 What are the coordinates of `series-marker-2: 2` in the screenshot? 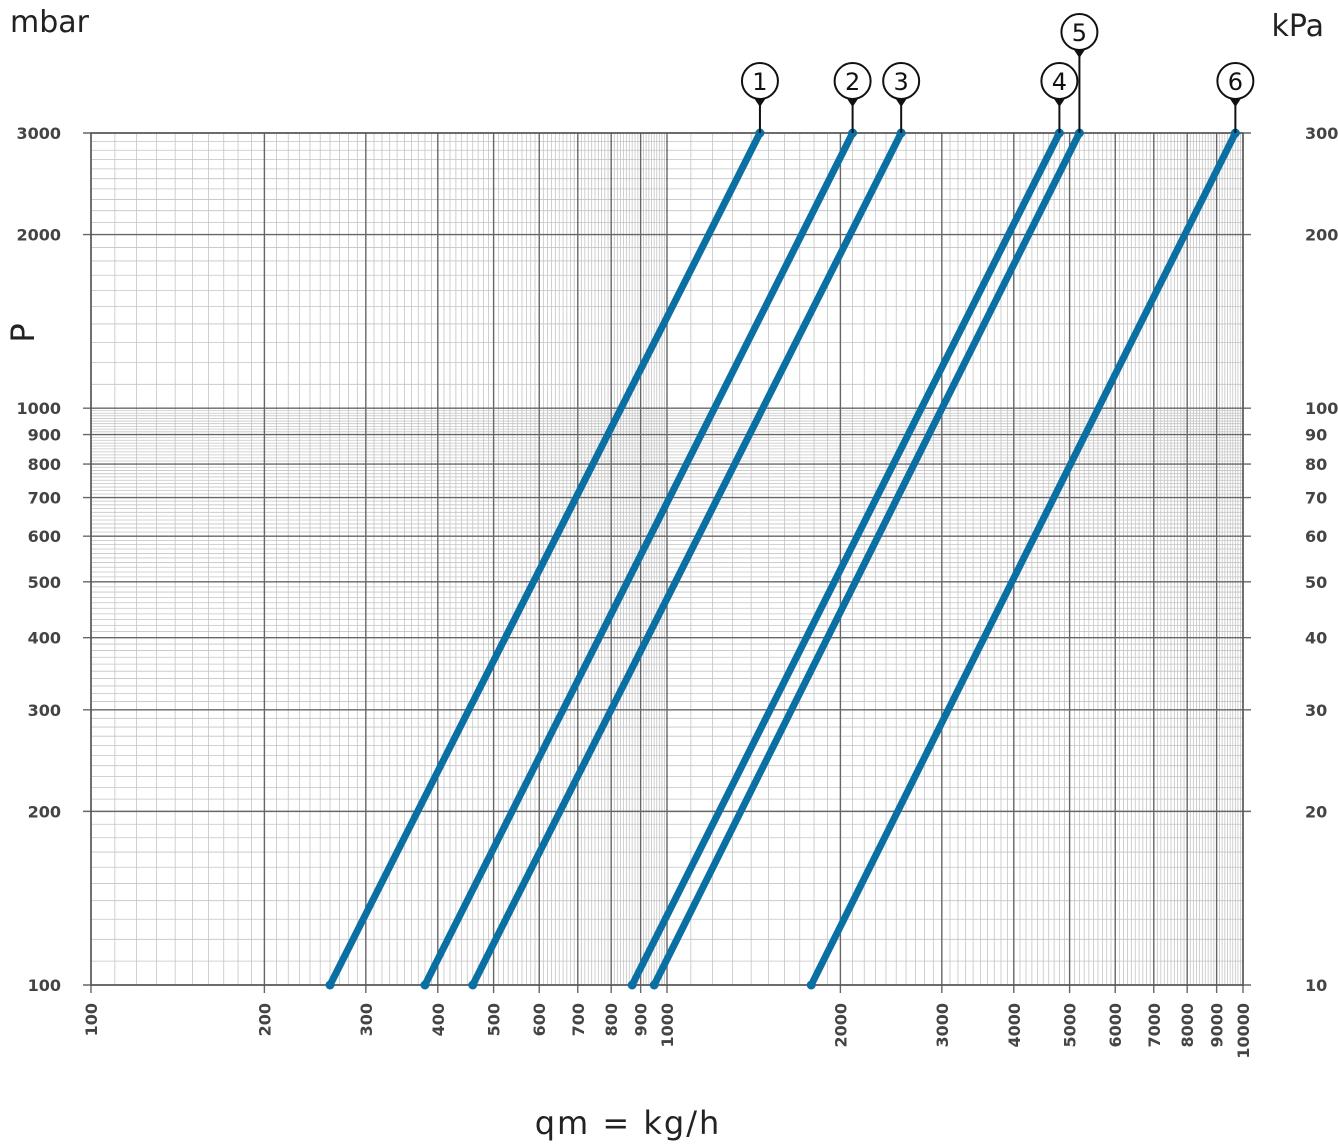 It's located at (852, 97).